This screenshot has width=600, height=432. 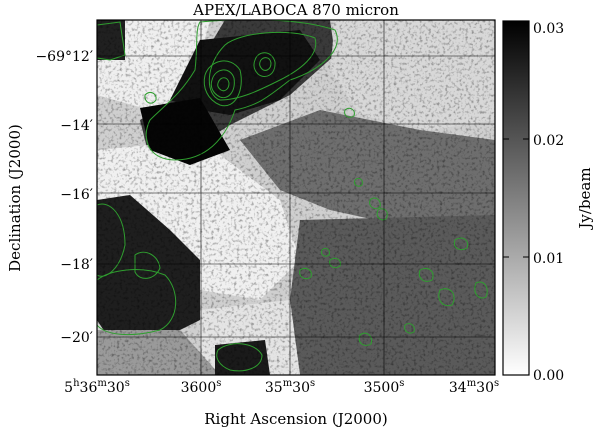 What do you see at coordinates (548, 259) in the screenshot?
I see `colorbar-tick-label: 0.01` at bounding box center [548, 259].